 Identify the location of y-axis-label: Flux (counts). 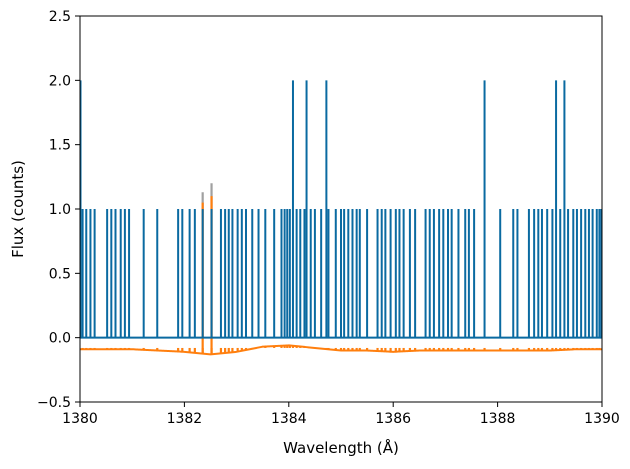
(18, 209).